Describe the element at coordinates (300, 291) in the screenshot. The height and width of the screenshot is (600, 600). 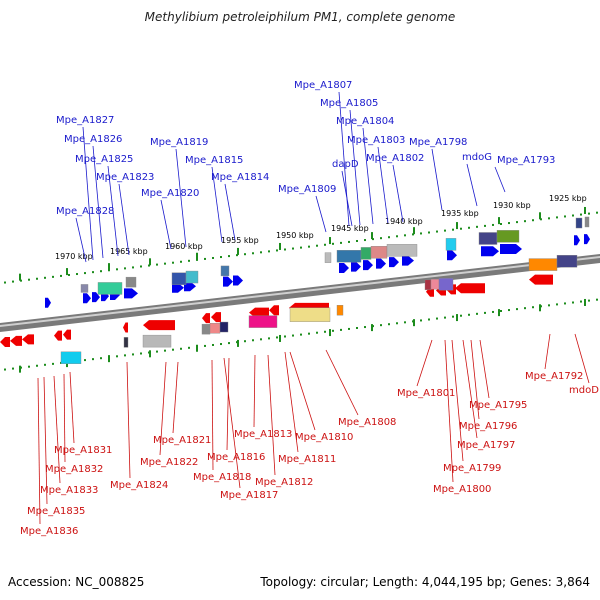
I see `genome-backbone-highlight` at that location.